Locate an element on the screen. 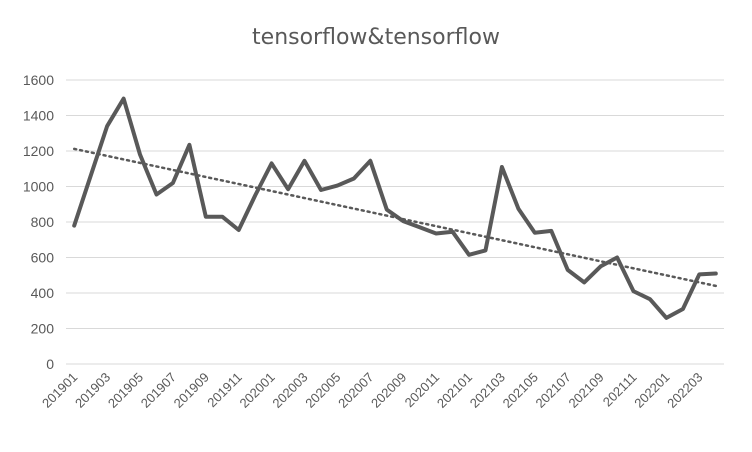 The width and height of the screenshot is (752, 452). x-tick-label: 201905 is located at coordinates (125, 390).